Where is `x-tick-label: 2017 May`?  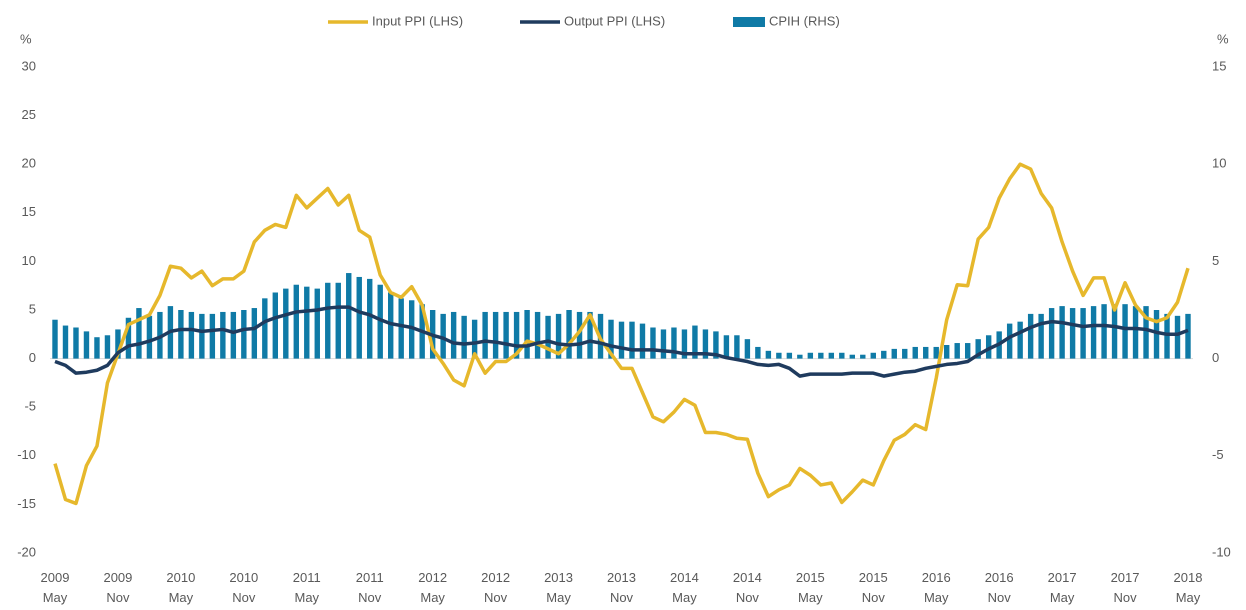 x-tick-label: 2017 May is located at coordinates (1062, 587).